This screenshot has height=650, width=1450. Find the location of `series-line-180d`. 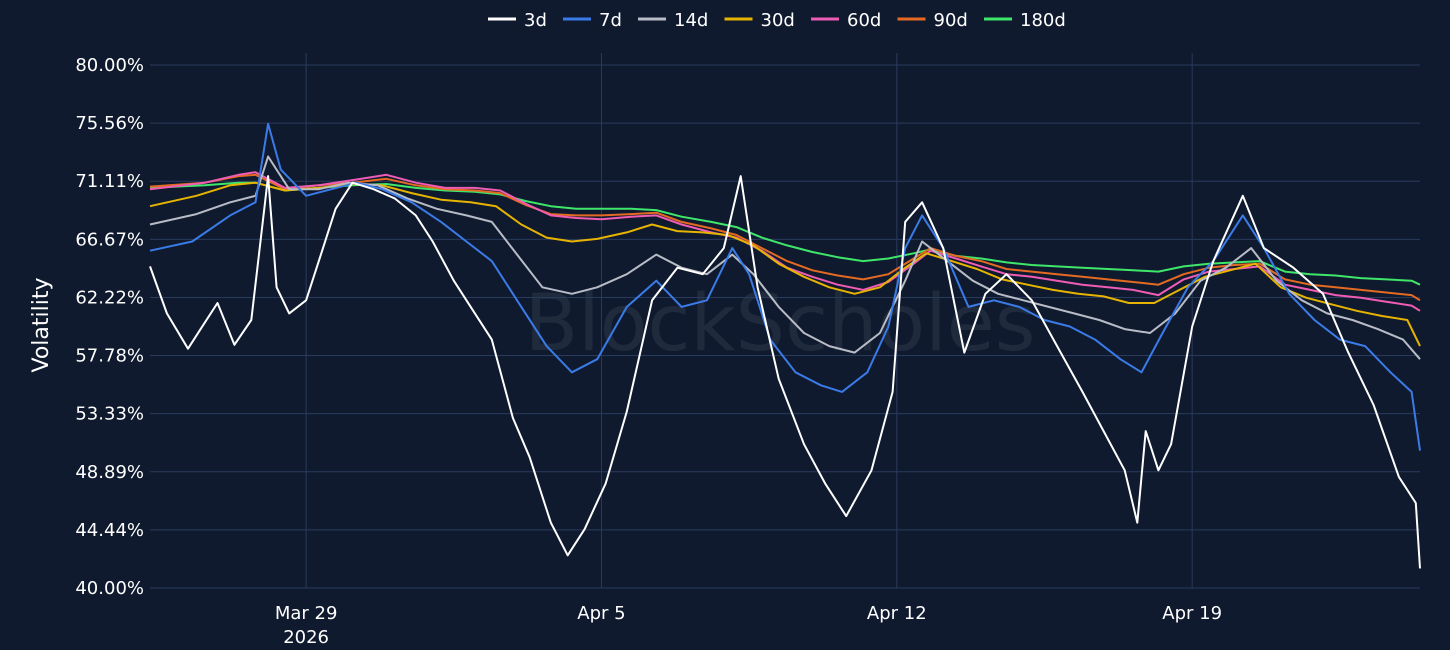

series-line-180d is located at coordinates (785, 233).